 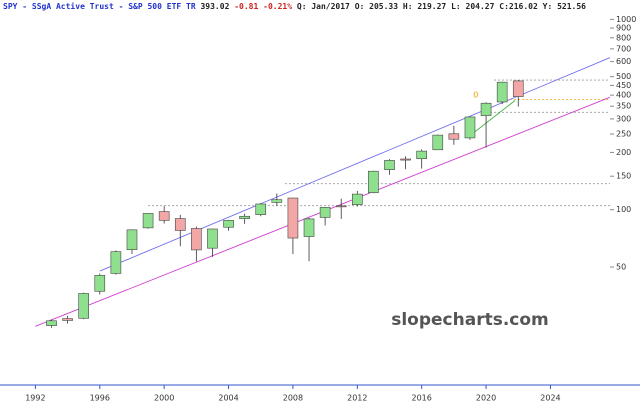 What do you see at coordinates (504, 6) in the screenshot?
I see `close-label: C:` at bounding box center [504, 6].